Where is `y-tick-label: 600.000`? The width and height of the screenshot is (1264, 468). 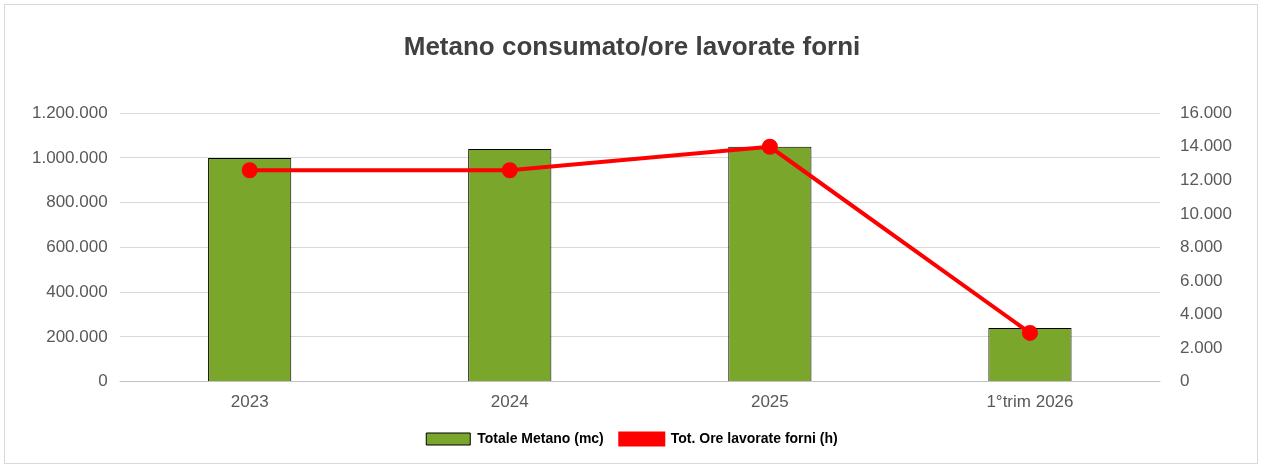
y-tick-label: 600.000 is located at coordinates (77, 247).